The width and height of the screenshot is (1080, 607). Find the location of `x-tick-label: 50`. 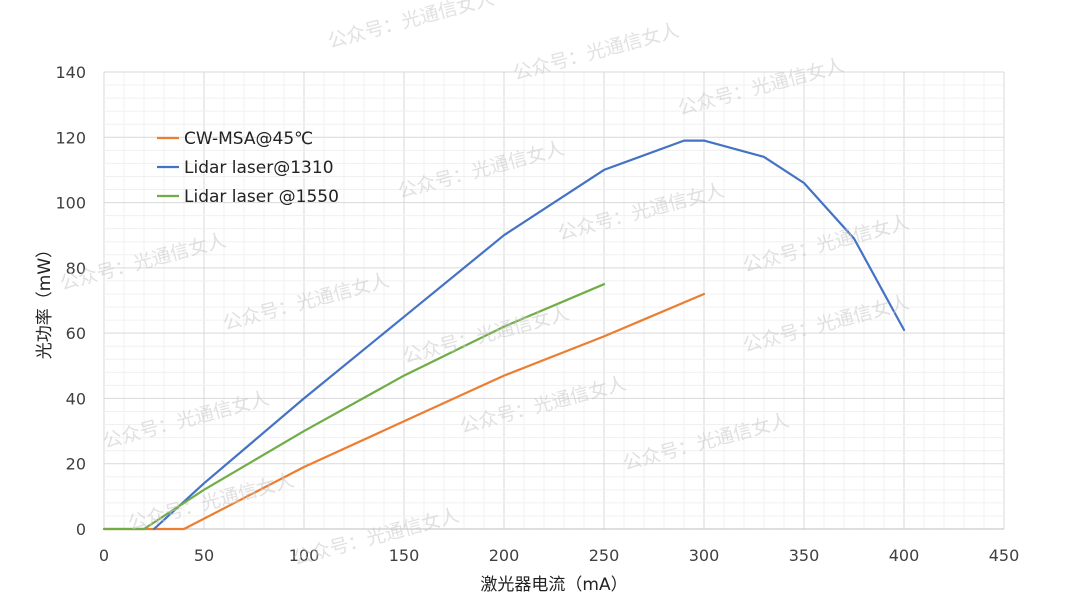

x-tick-label: 50 is located at coordinates (204, 555).